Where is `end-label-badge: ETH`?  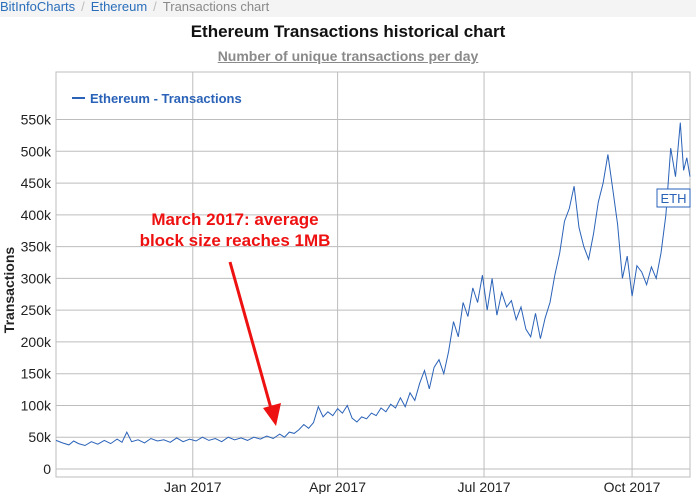
end-label-badge: ETH is located at coordinates (673, 198).